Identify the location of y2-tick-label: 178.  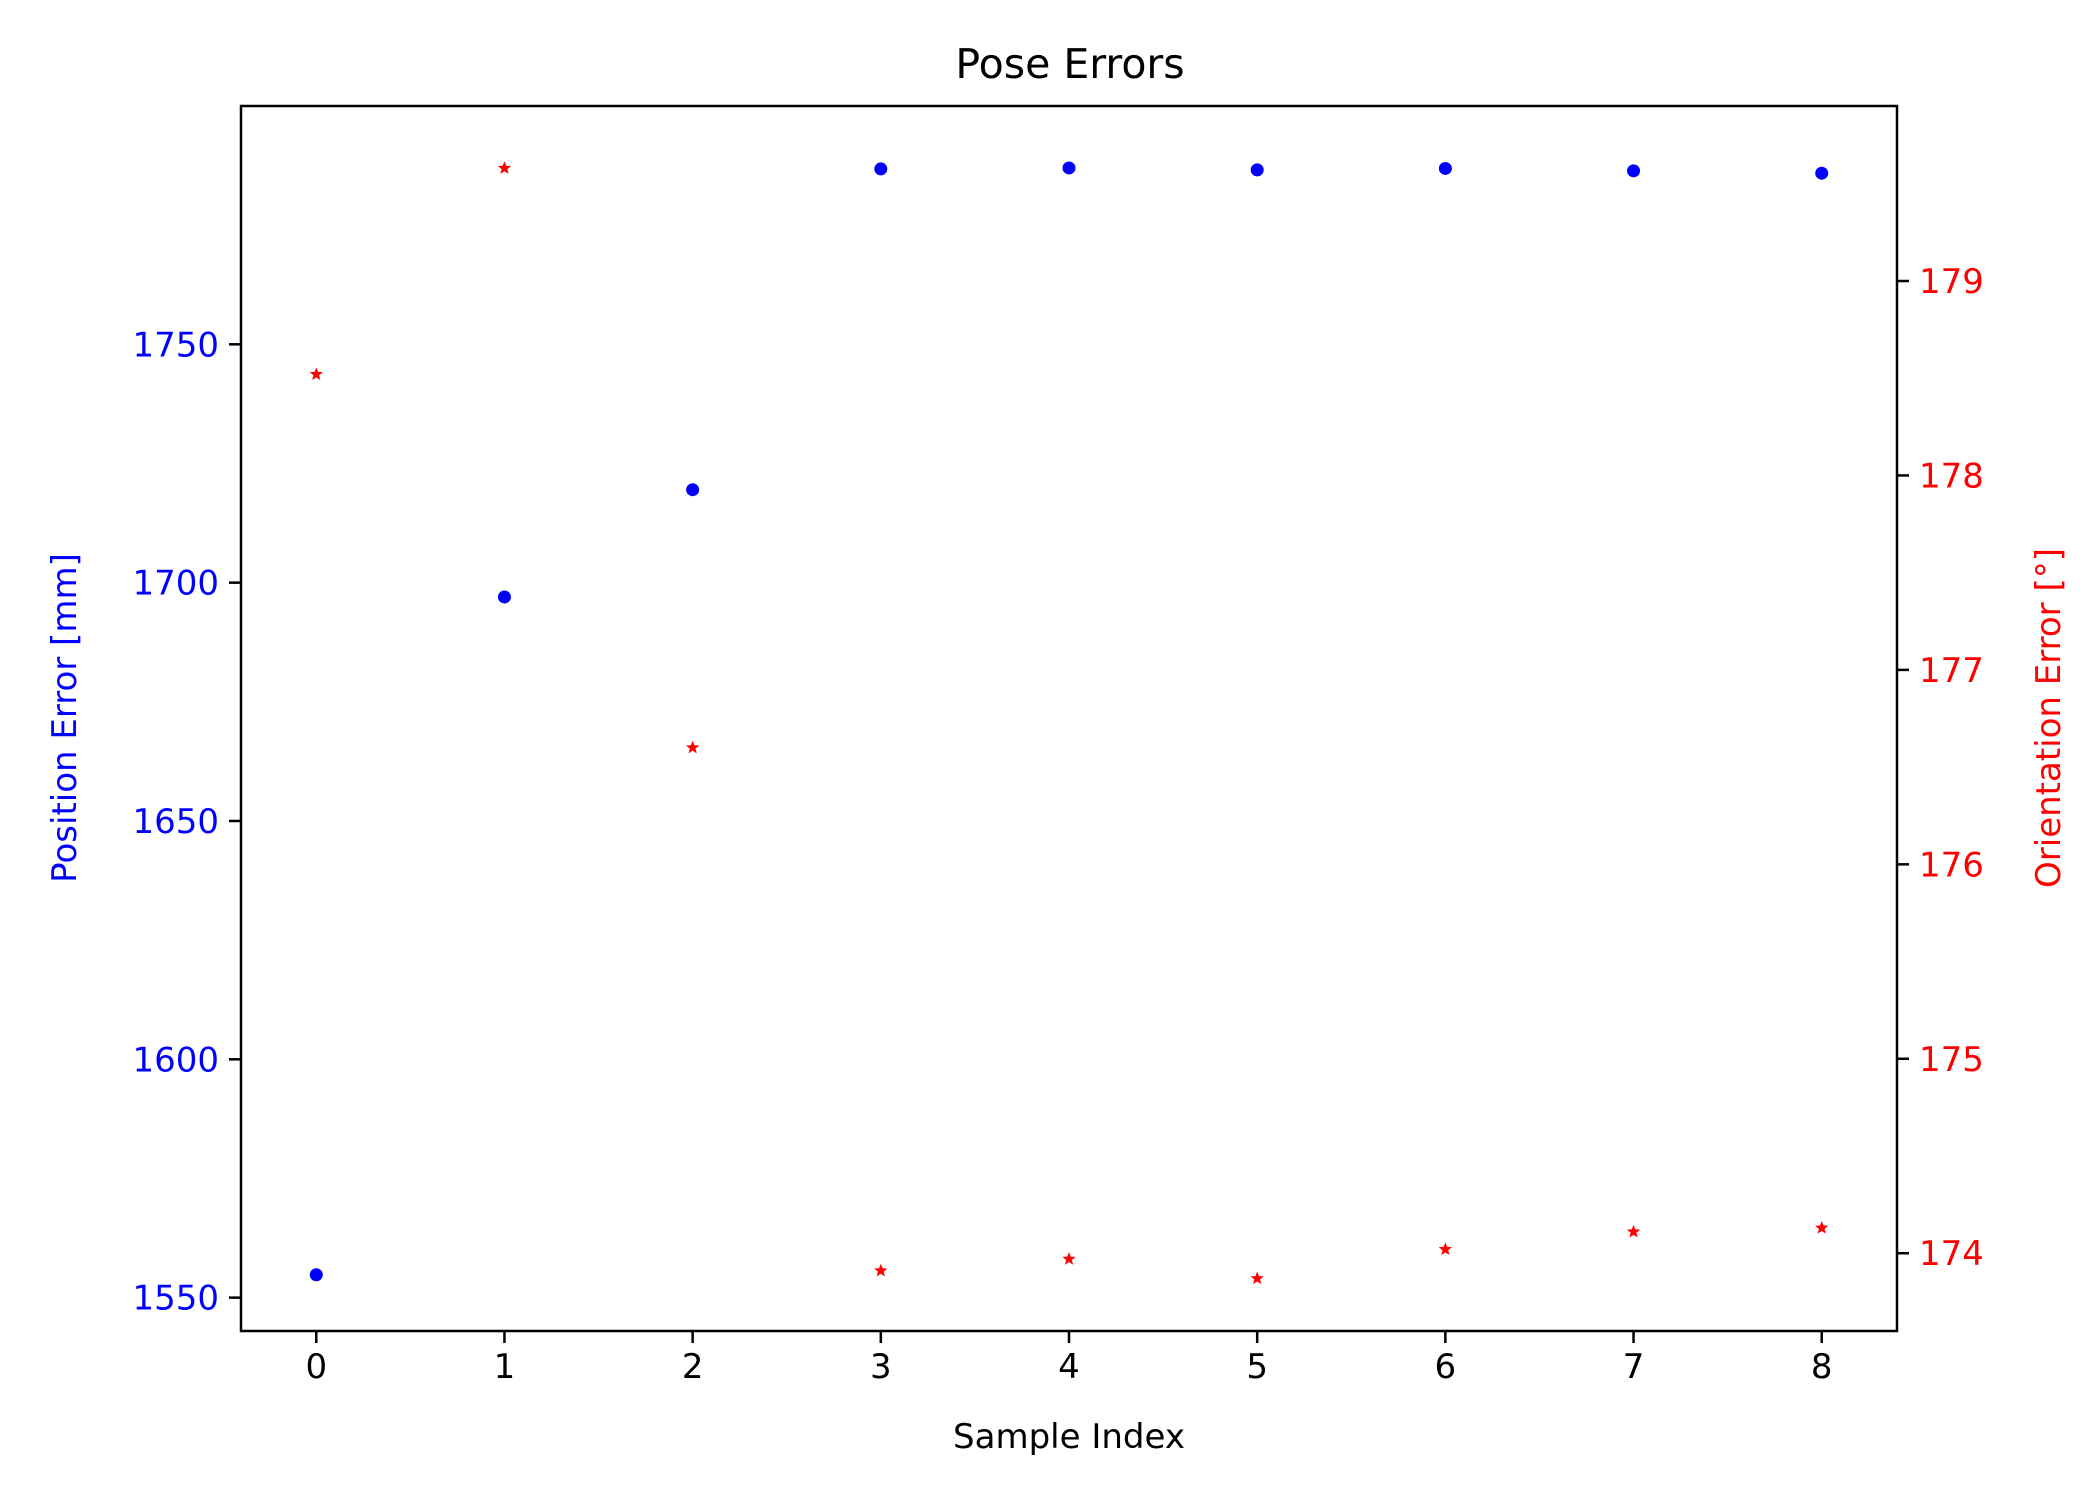
(1951, 476).